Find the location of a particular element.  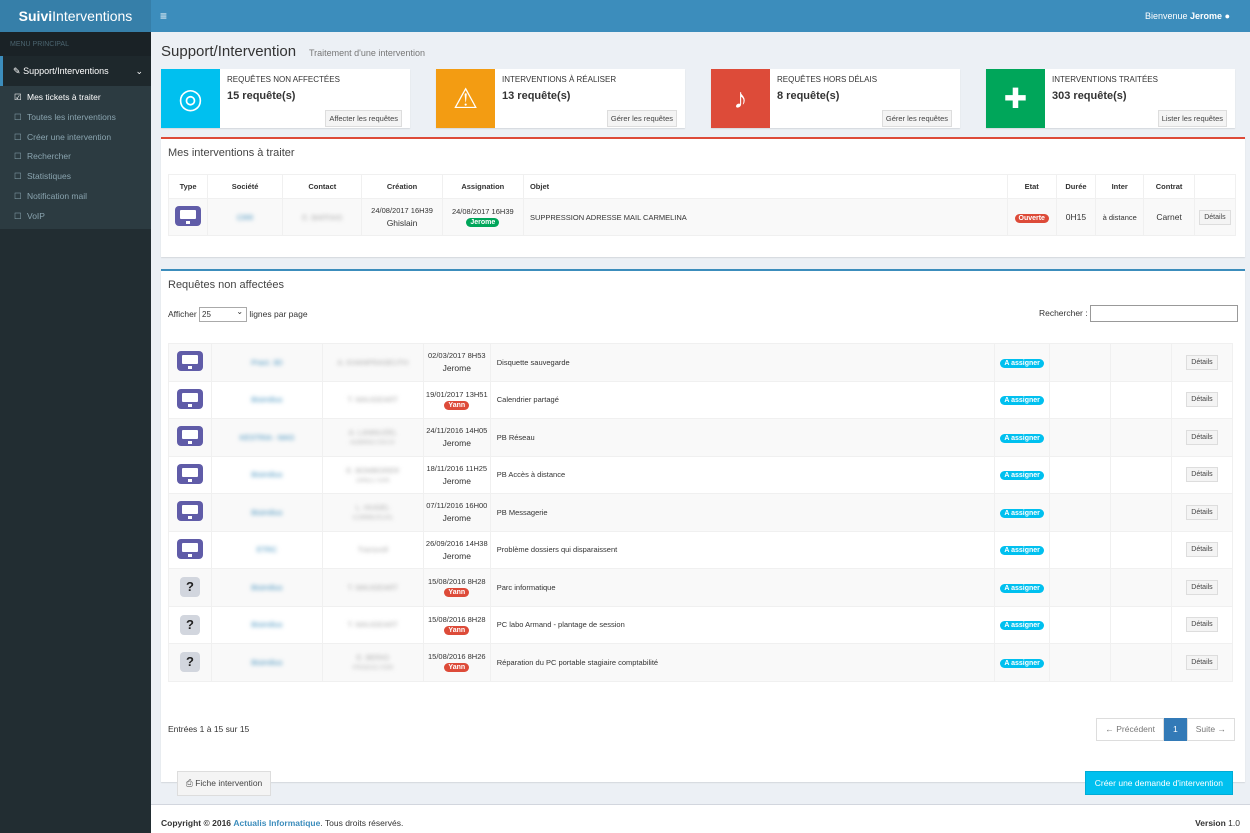

app-logo: SuiviInterventions is located at coordinates (75, 16).